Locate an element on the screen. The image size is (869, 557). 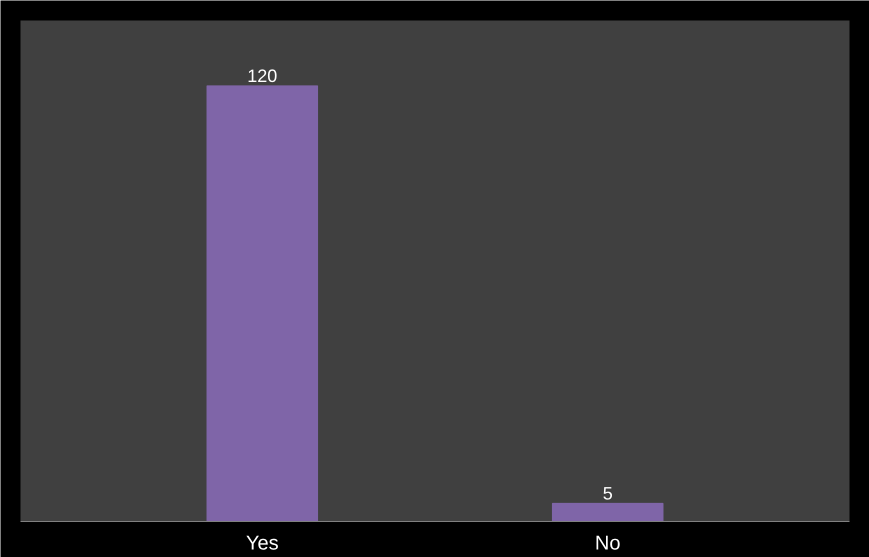
data-label: 120 is located at coordinates (262, 76).